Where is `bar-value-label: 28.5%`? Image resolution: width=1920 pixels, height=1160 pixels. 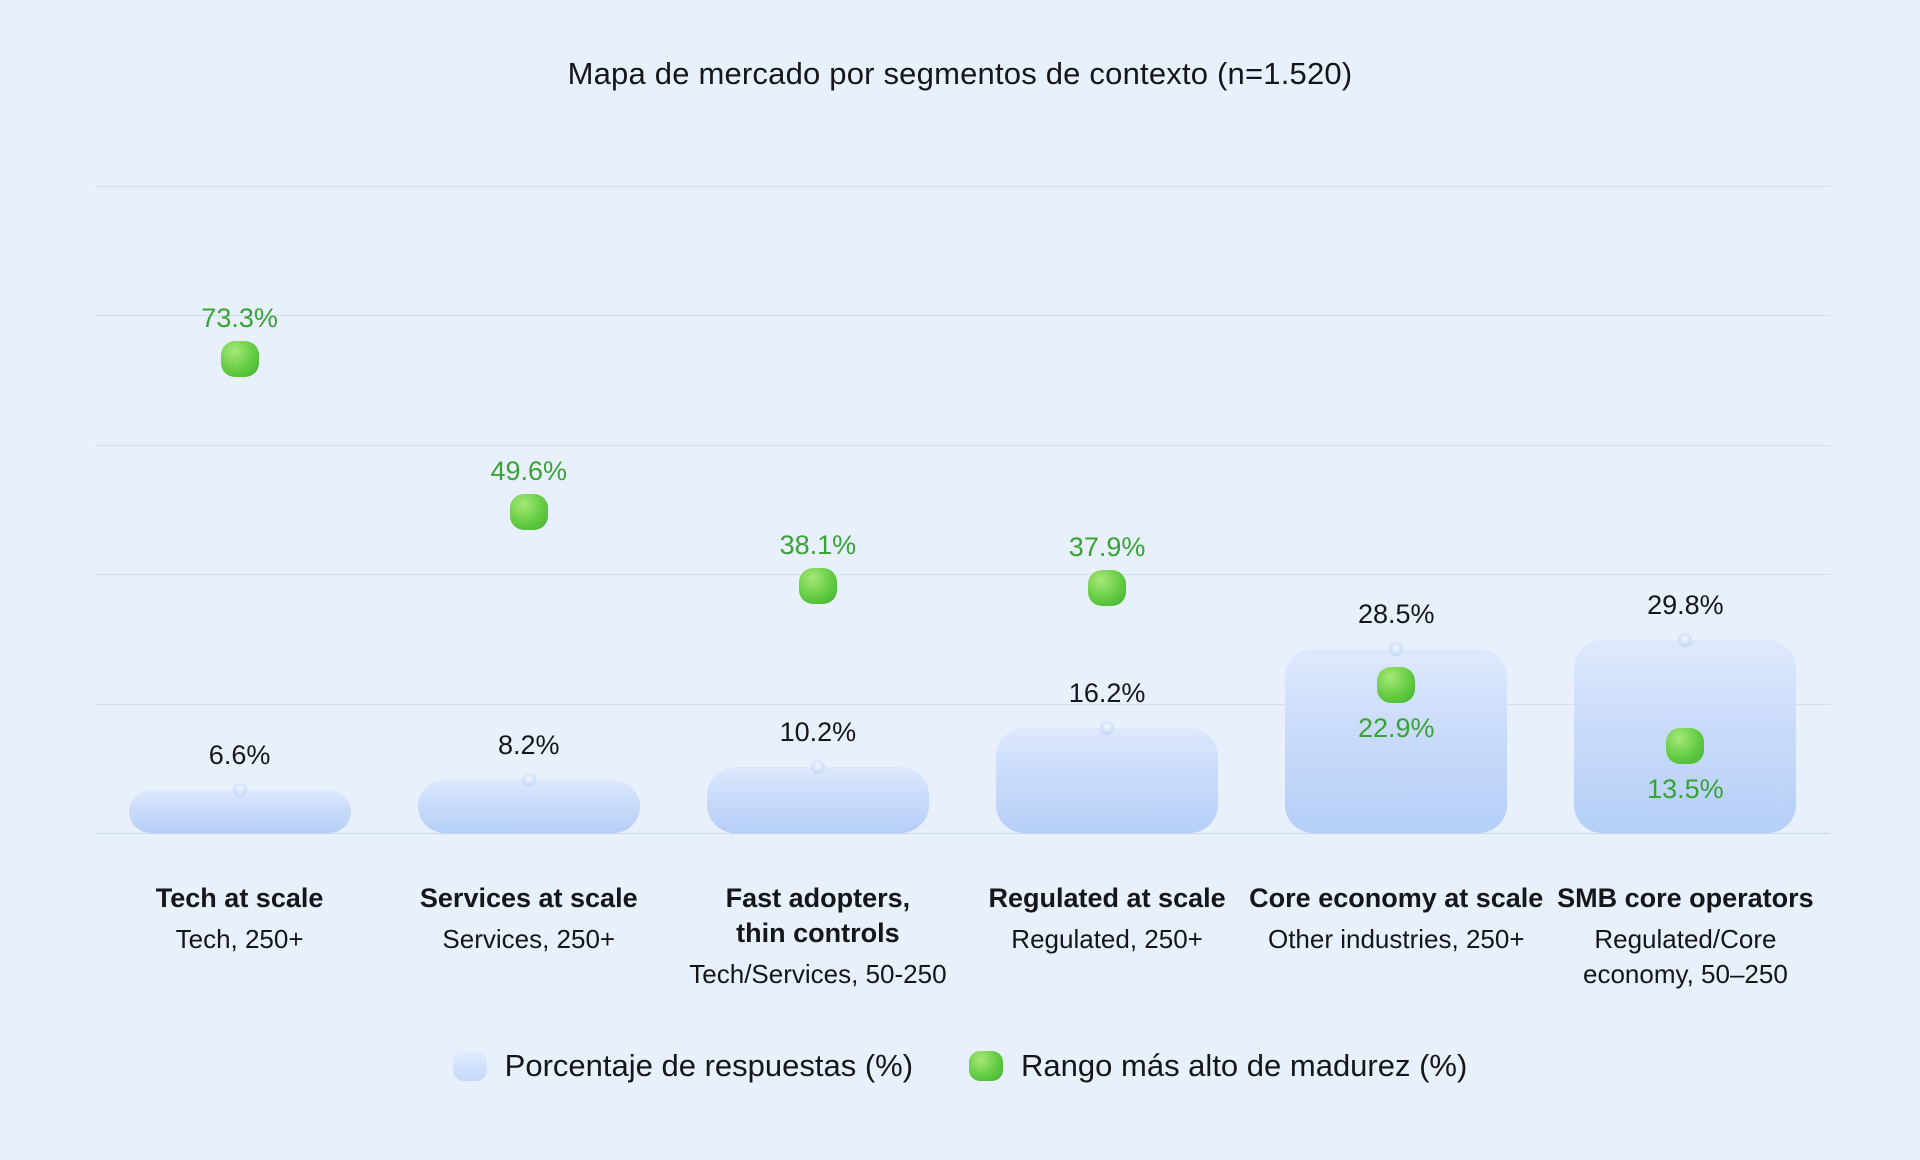
bar-value-label: 28.5% is located at coordinates (1396, 613).